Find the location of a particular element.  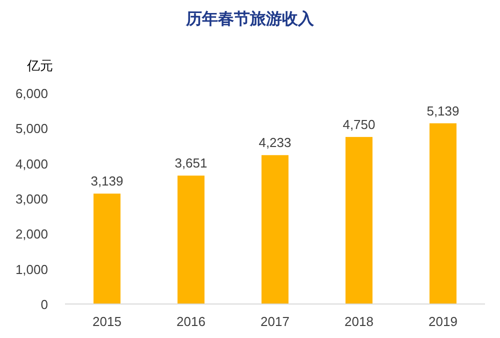

x-tick-label: 2018 is located at coordinates (359, 321).